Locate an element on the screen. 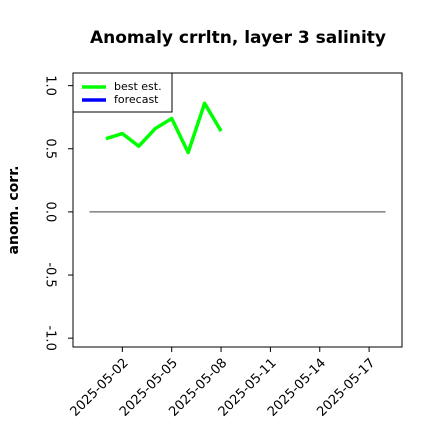 Image resolution: width=440 pixels, height=440 pixels. chart-title: Anomaly crrltn, layer 3 salinity is located at coordinates (238, 38).